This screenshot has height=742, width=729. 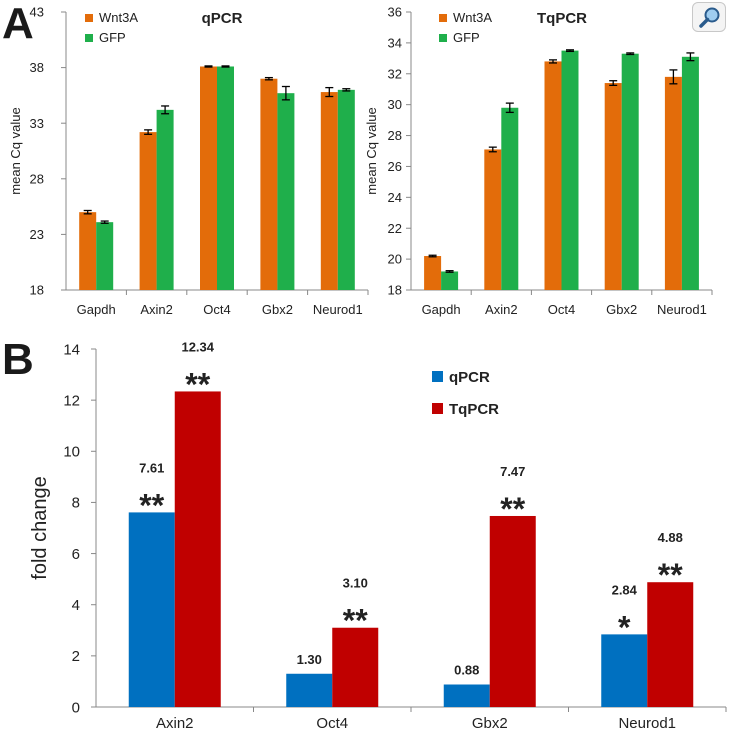 I want to click on bar-tqpcr-oct4, so click(x=355, y=667).